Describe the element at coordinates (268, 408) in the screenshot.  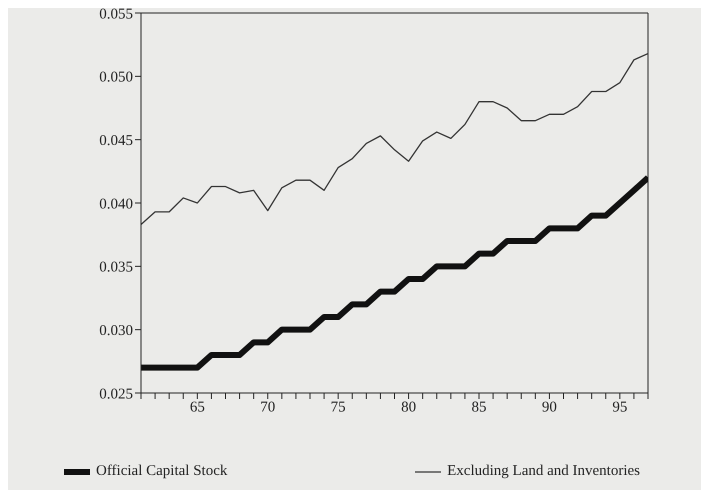
I see `x-tick-label: 70` at that location.